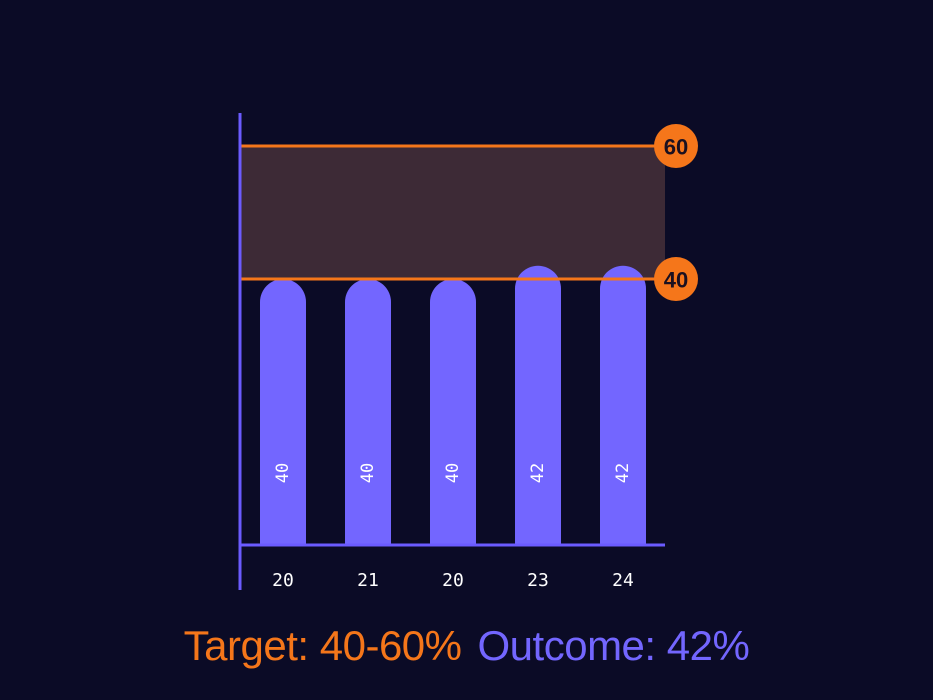  What do you see at coordinates (538, 580) in the screenshot?
I see `category-label: 23` at bounding box center [538, 580].